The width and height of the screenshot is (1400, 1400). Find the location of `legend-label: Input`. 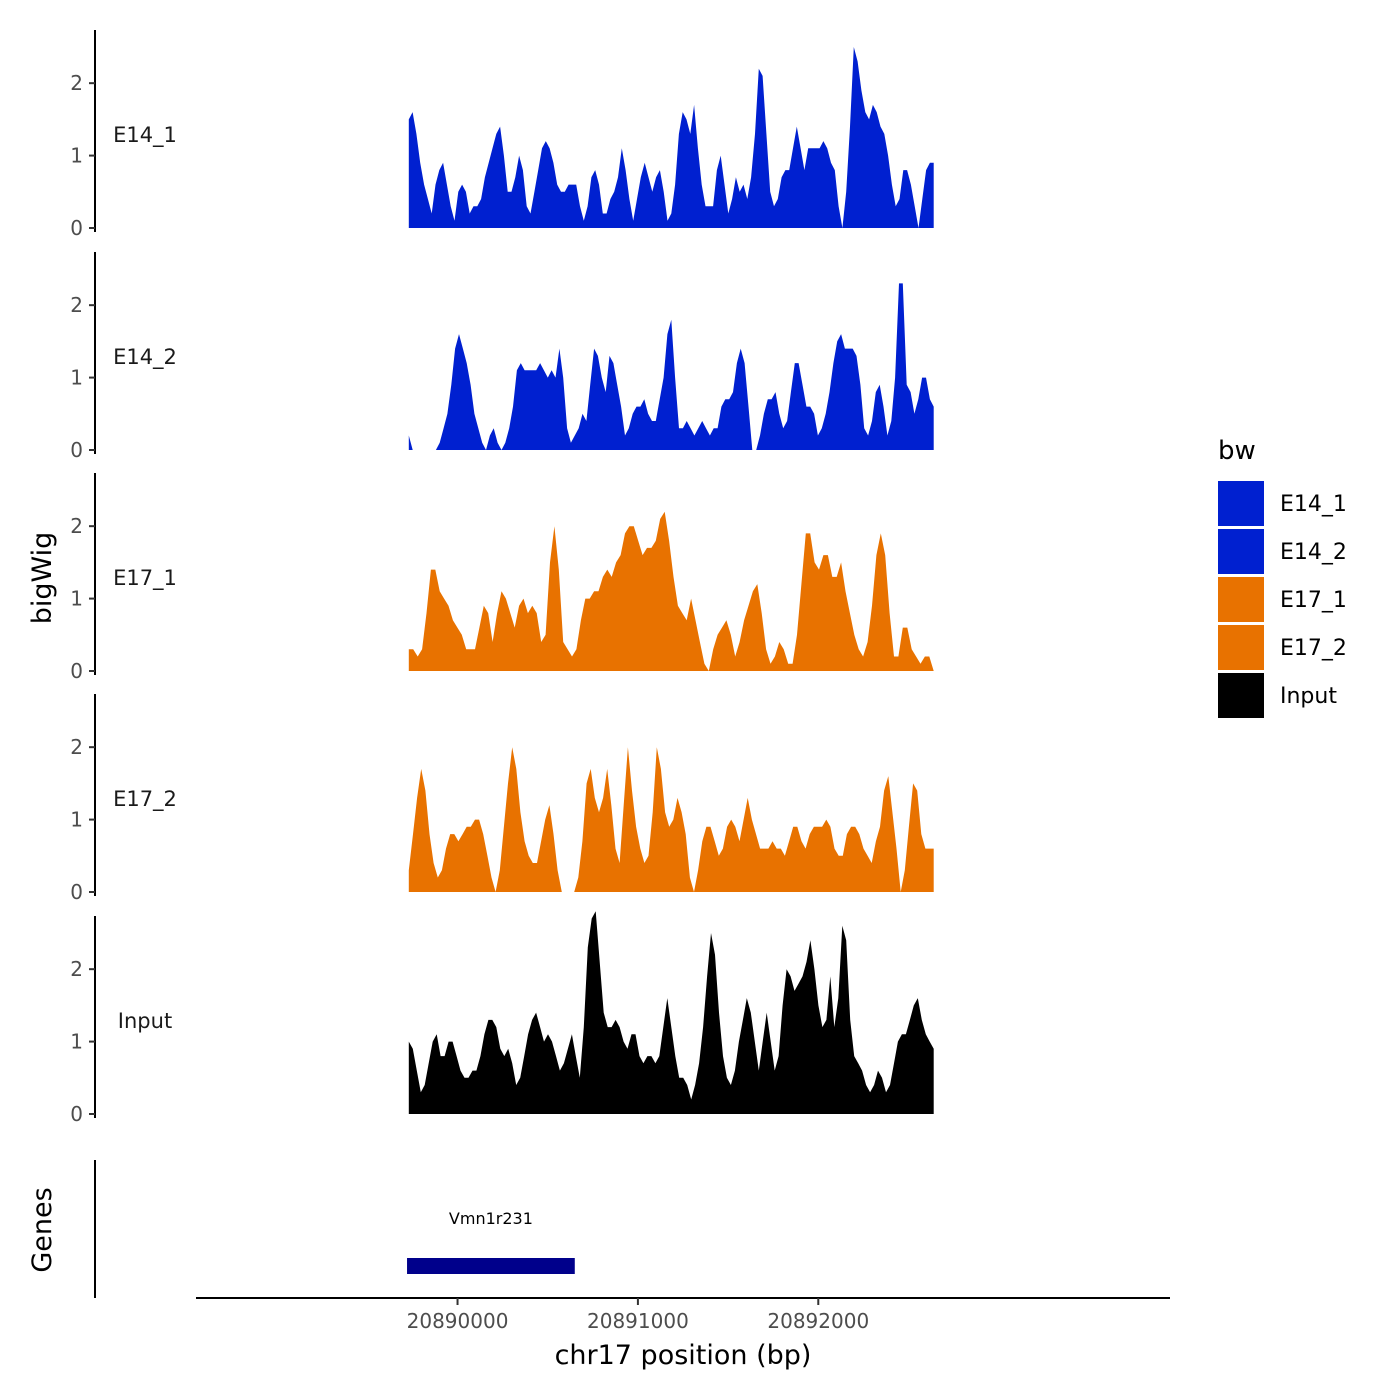

legend-label: Input is located at coordinates (1308, 696).